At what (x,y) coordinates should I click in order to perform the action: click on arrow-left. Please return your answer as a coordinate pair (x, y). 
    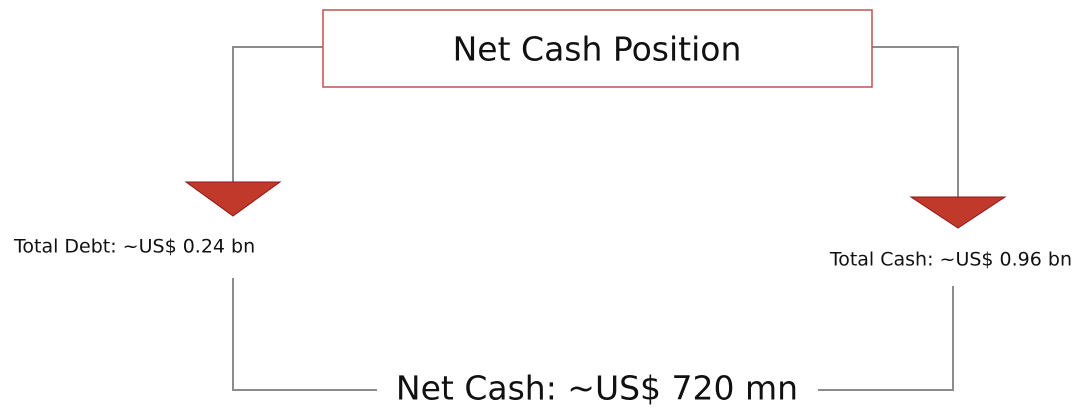
    Looking at the image, I should click on (233, 199).